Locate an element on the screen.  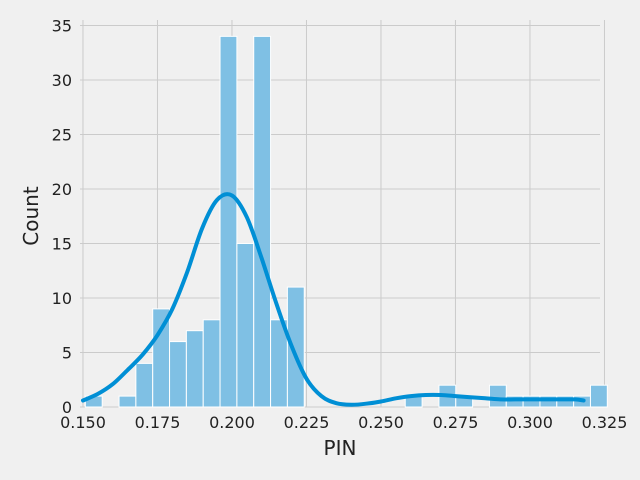
y-tick-label: 20 is located at coordinates (62, 189).